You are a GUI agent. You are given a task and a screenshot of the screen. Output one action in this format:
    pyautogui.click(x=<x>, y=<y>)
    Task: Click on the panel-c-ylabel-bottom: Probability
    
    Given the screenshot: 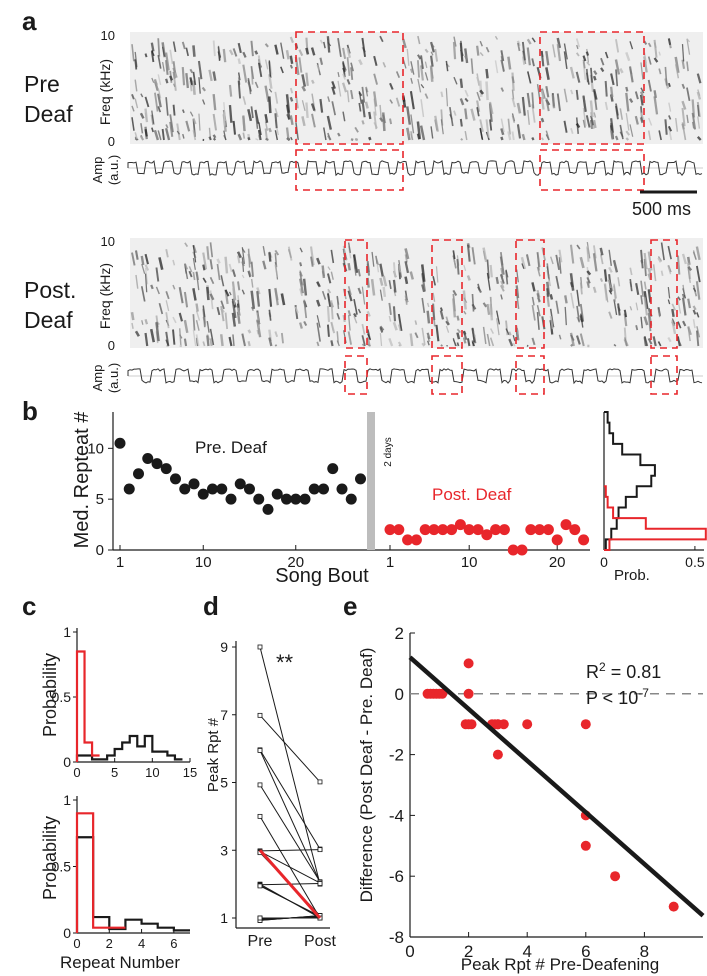 What is the action you would take?
    pyautogui.click(x=50, y=858)
    